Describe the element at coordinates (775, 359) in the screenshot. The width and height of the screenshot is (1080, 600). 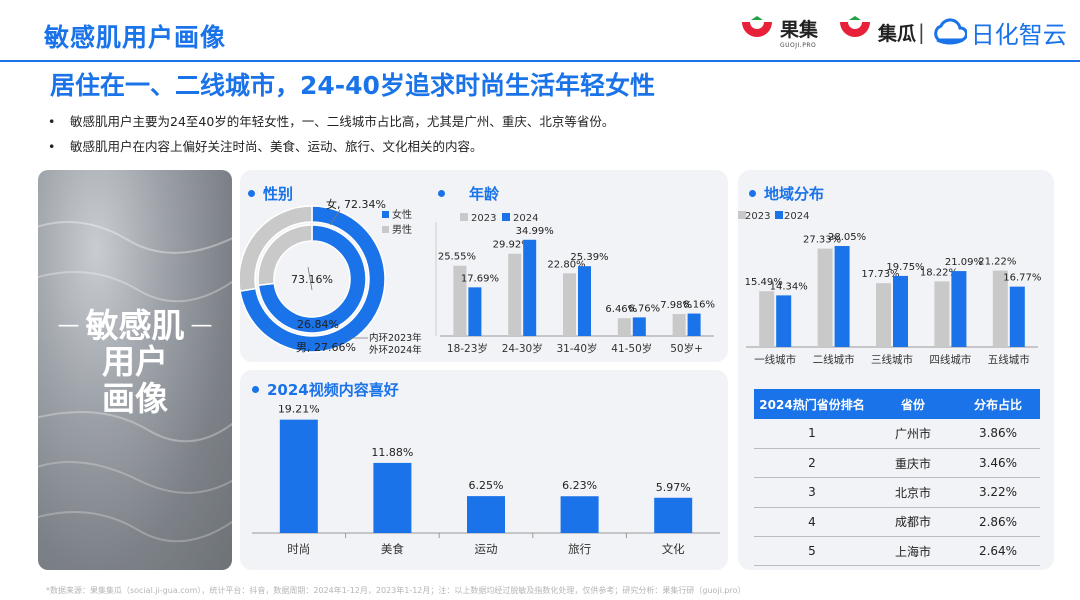
I see `region-category-label: 一线城市` at that location.